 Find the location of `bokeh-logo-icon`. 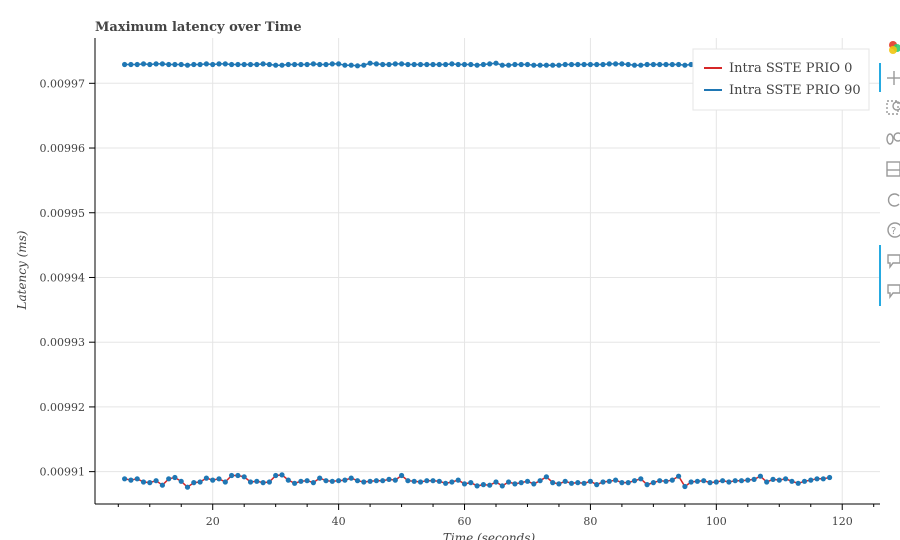

bokeh-logo-icon is located at coordinates (894, 47).